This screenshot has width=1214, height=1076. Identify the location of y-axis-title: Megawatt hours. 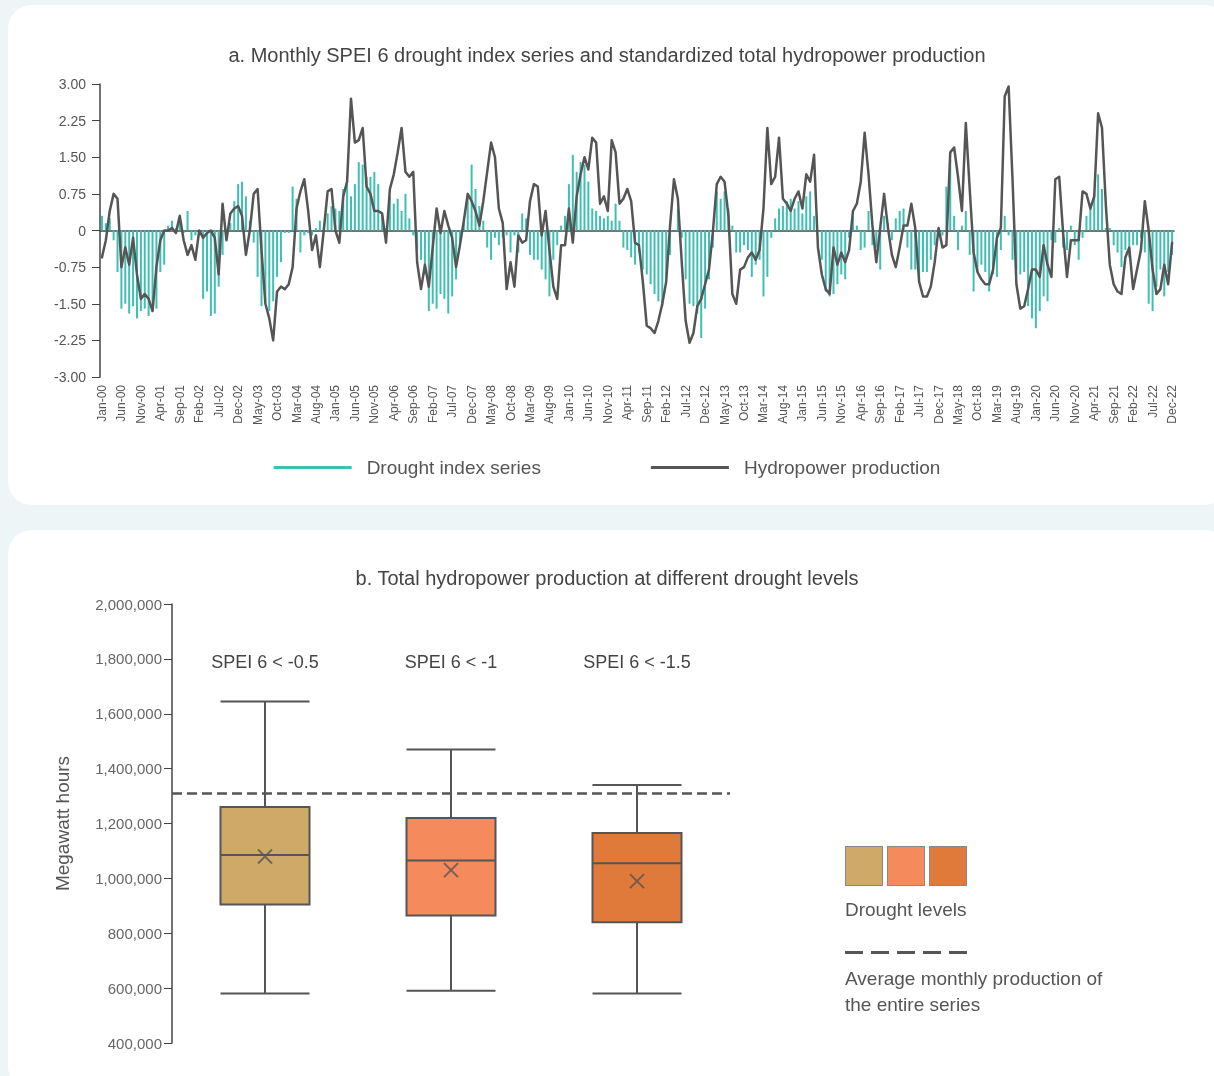
(62, 823).